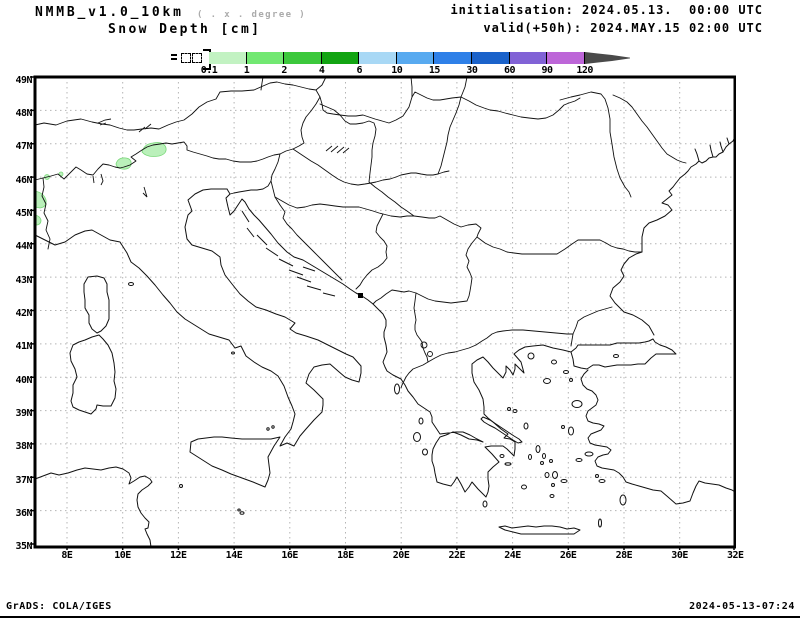 Image resolution: width=800 pixels, height=618 pixels. I want to click on latitude-label: 43N, so click(23, 280).